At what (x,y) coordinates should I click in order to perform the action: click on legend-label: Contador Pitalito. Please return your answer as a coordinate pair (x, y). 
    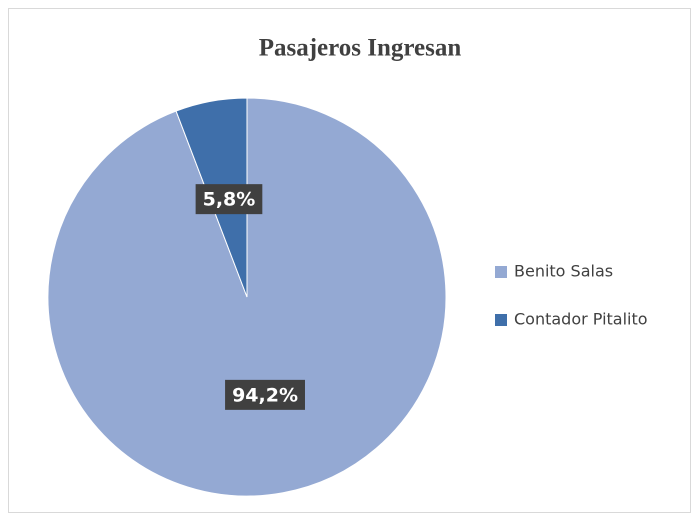
    Looking at the image, I should click on (581, 319).